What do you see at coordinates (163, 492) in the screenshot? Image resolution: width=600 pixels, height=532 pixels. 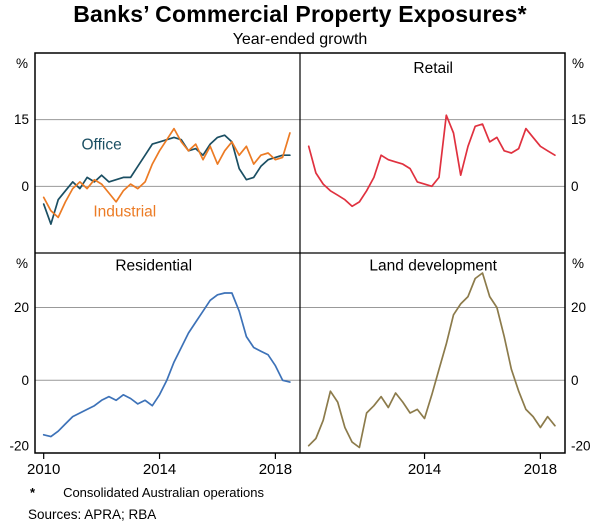 I see `footnote-text: Consolidated Australian operations` at bounding box center [163, 492].